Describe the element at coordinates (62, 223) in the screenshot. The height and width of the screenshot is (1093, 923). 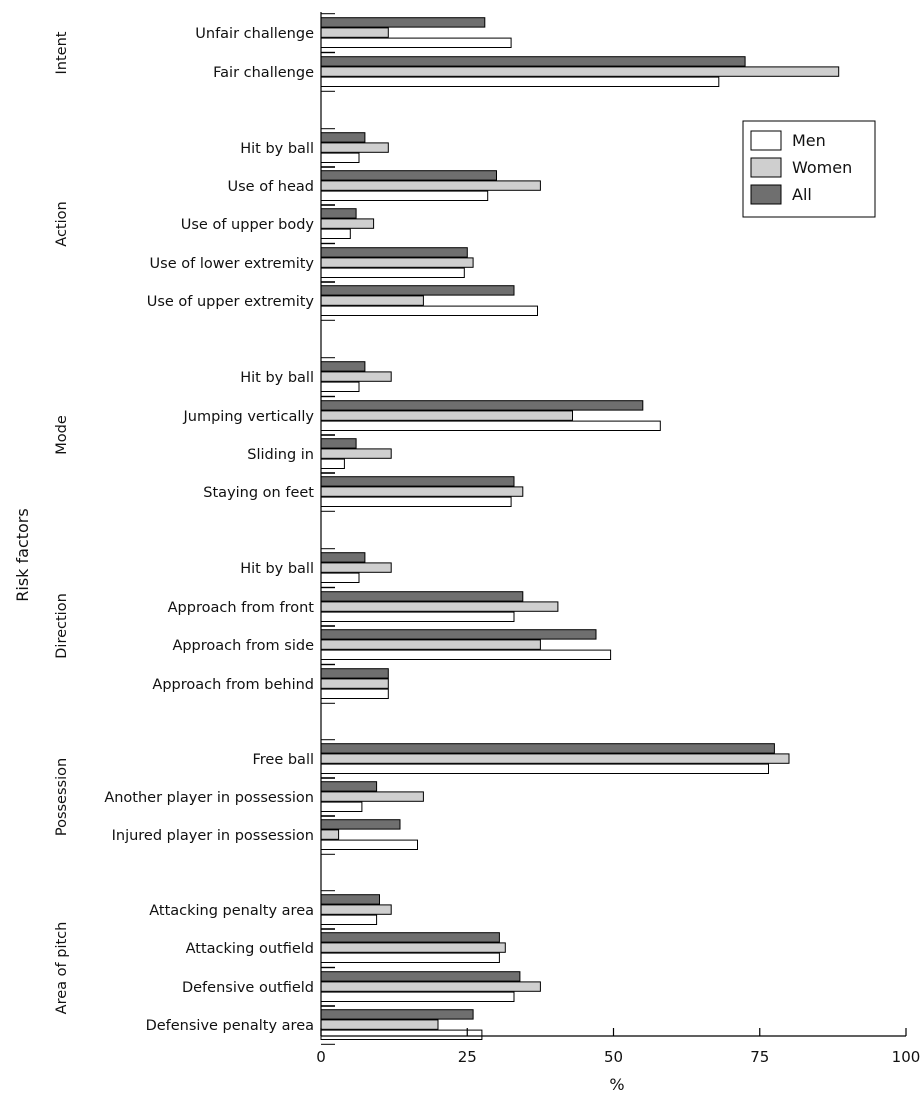
I see `group-label: Action` at that location.